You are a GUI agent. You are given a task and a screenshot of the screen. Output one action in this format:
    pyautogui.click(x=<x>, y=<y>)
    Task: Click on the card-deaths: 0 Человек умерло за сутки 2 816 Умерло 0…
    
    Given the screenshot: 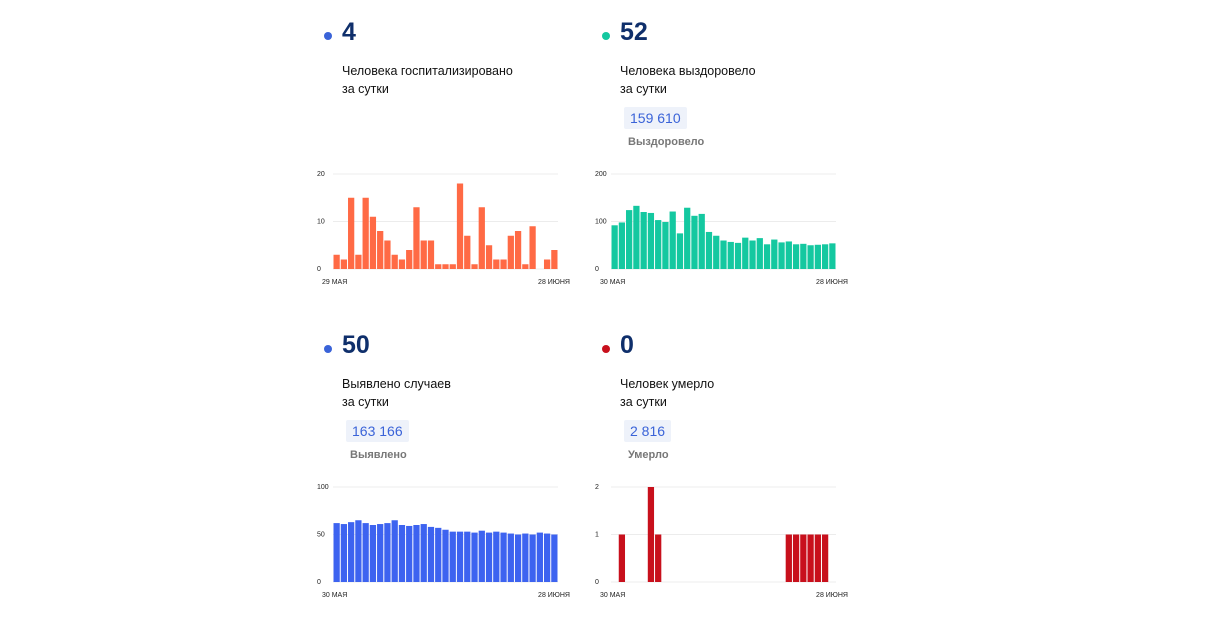 What is the action you would take?
    pyautogui.click(x=721, y=463)
    